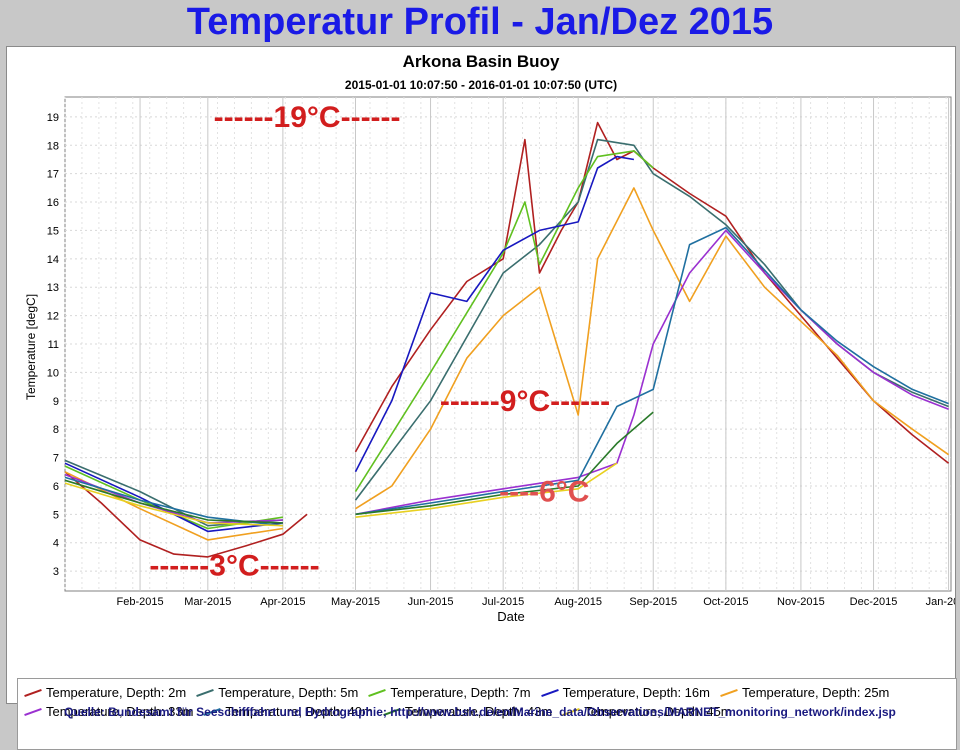  Describe the element at coordinates (53, 345) in the screenshot. I see `y-tick-label: 11` at that location.